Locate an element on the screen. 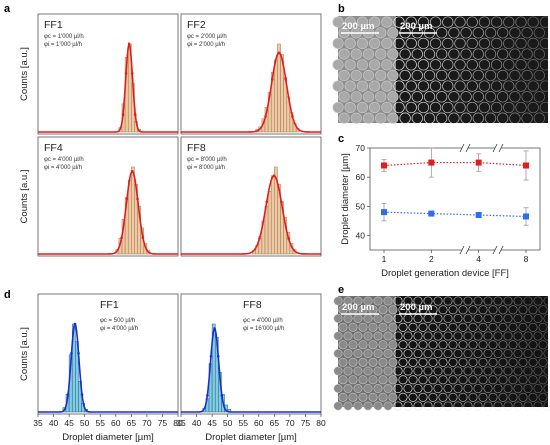 The width and height of the screenshot is (550, 445). y-axis-label: Counts [a.u.] is located at coordinates (24, 197).